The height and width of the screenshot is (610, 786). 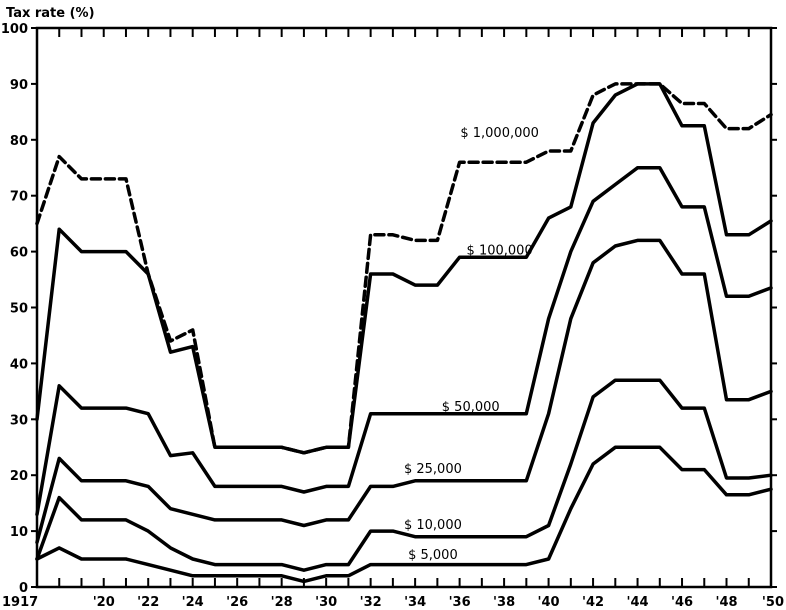 I want to click on x-tick-label: '20, so click(x=104, y=602).